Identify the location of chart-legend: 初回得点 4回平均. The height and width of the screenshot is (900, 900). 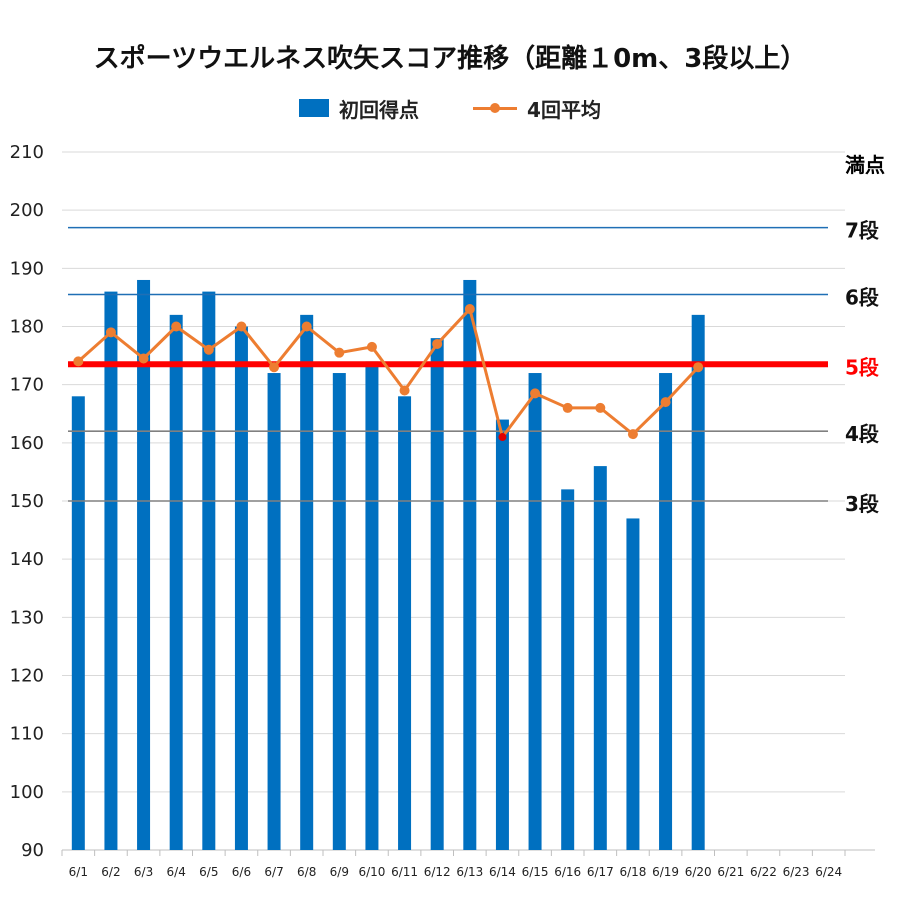
(450, 108).